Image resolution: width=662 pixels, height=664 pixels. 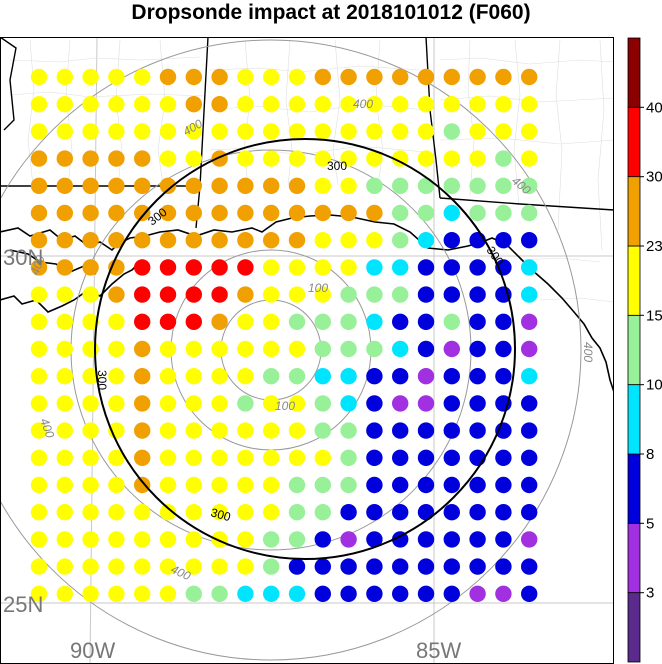 What do you see at coordinates (654, 385) in the screenshot?
I see `colorbar-label: 10` at bounding box center [654, 385].